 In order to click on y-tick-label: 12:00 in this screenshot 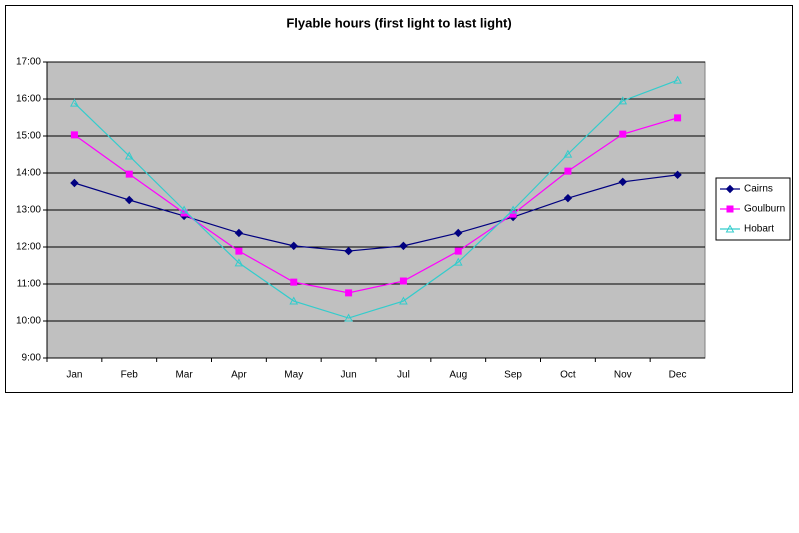, I will do `click(28, 247)`.